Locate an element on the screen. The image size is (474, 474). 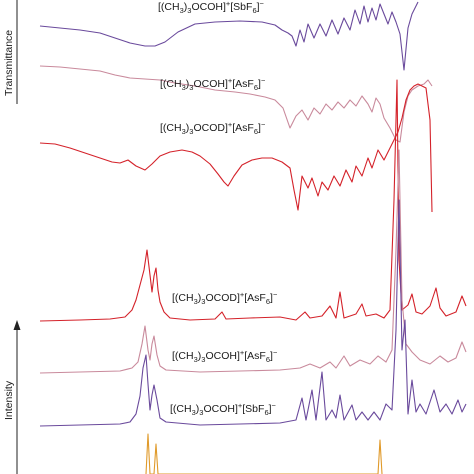
trace-panel1-series3 is located at coordinates (264, 453).